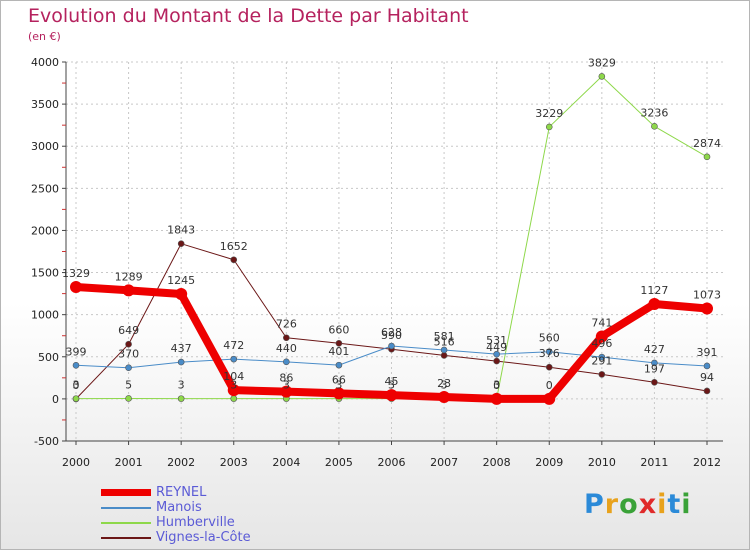 The image size is (750, 550). What do you see at coordinates (181, 492) in the screenshot?
I see `legend-label-reynel: REYNEL` at bounding box center [181, 492].